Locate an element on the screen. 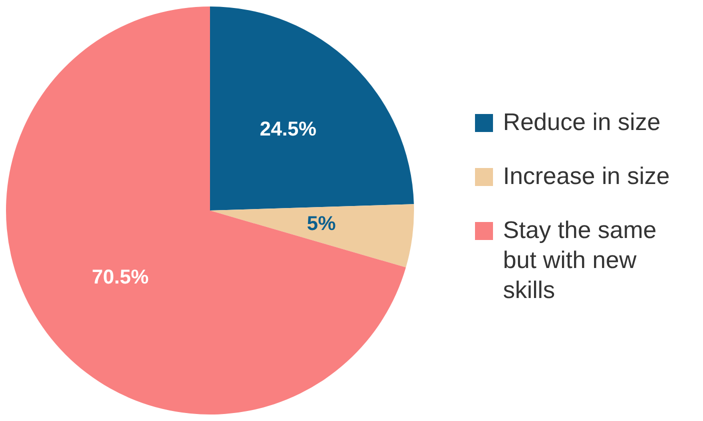 The image size is (703, 421). data-label: 70.5% is located at coordinates (120, 277).